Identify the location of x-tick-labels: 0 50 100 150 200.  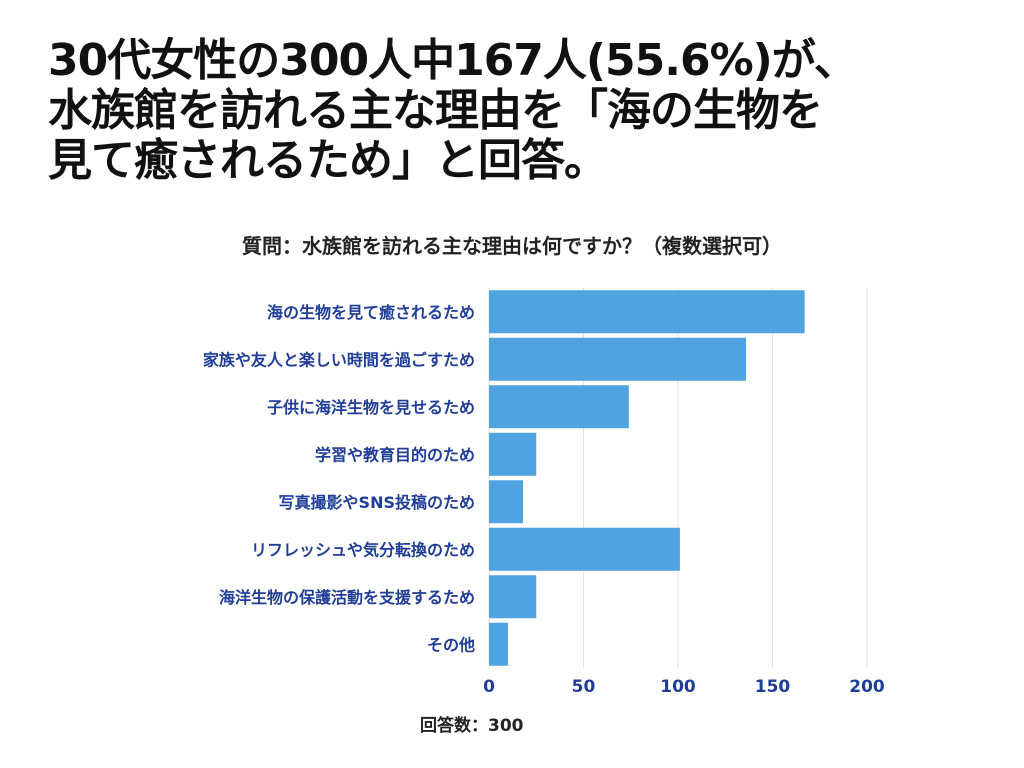
(684, 687).